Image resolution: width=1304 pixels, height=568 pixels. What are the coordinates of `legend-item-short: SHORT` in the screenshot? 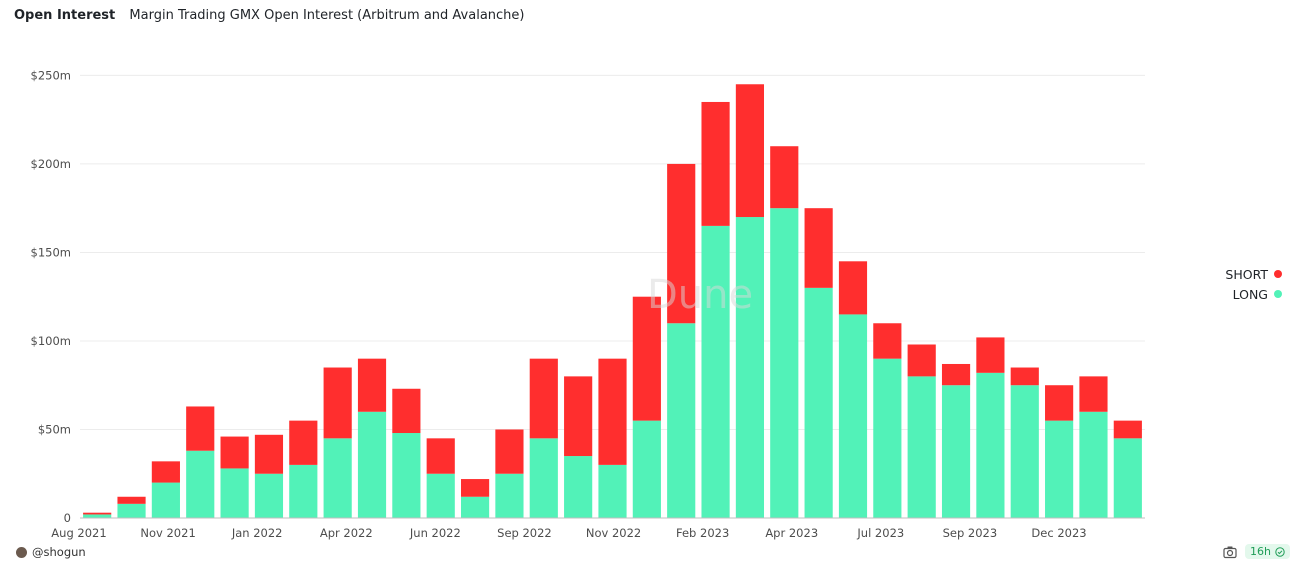 It's located at (1253, 274).